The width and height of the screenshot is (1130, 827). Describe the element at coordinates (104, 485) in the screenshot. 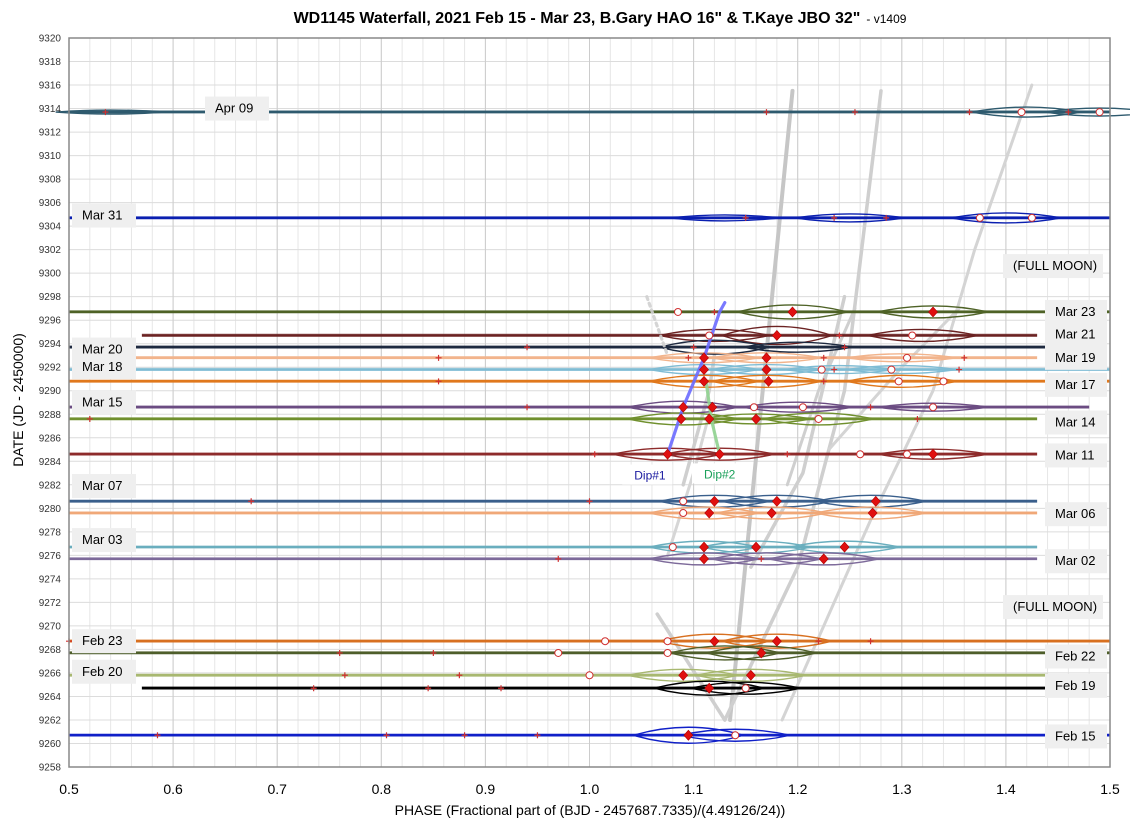

I see `left-label-mar-07-box` at that location.